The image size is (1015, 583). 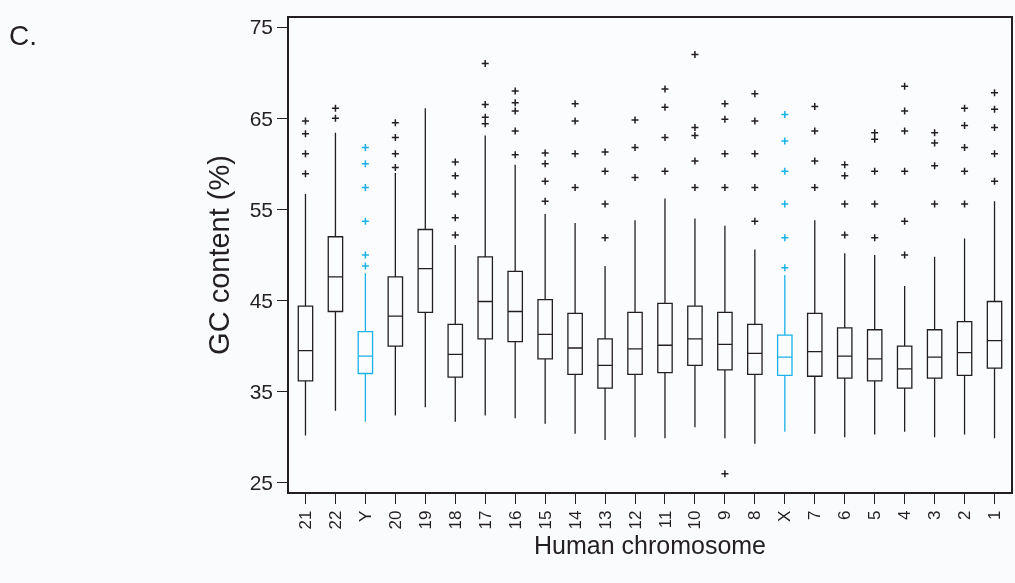 I want to click on x-tick-label: 19, so click(x=425, y=520).